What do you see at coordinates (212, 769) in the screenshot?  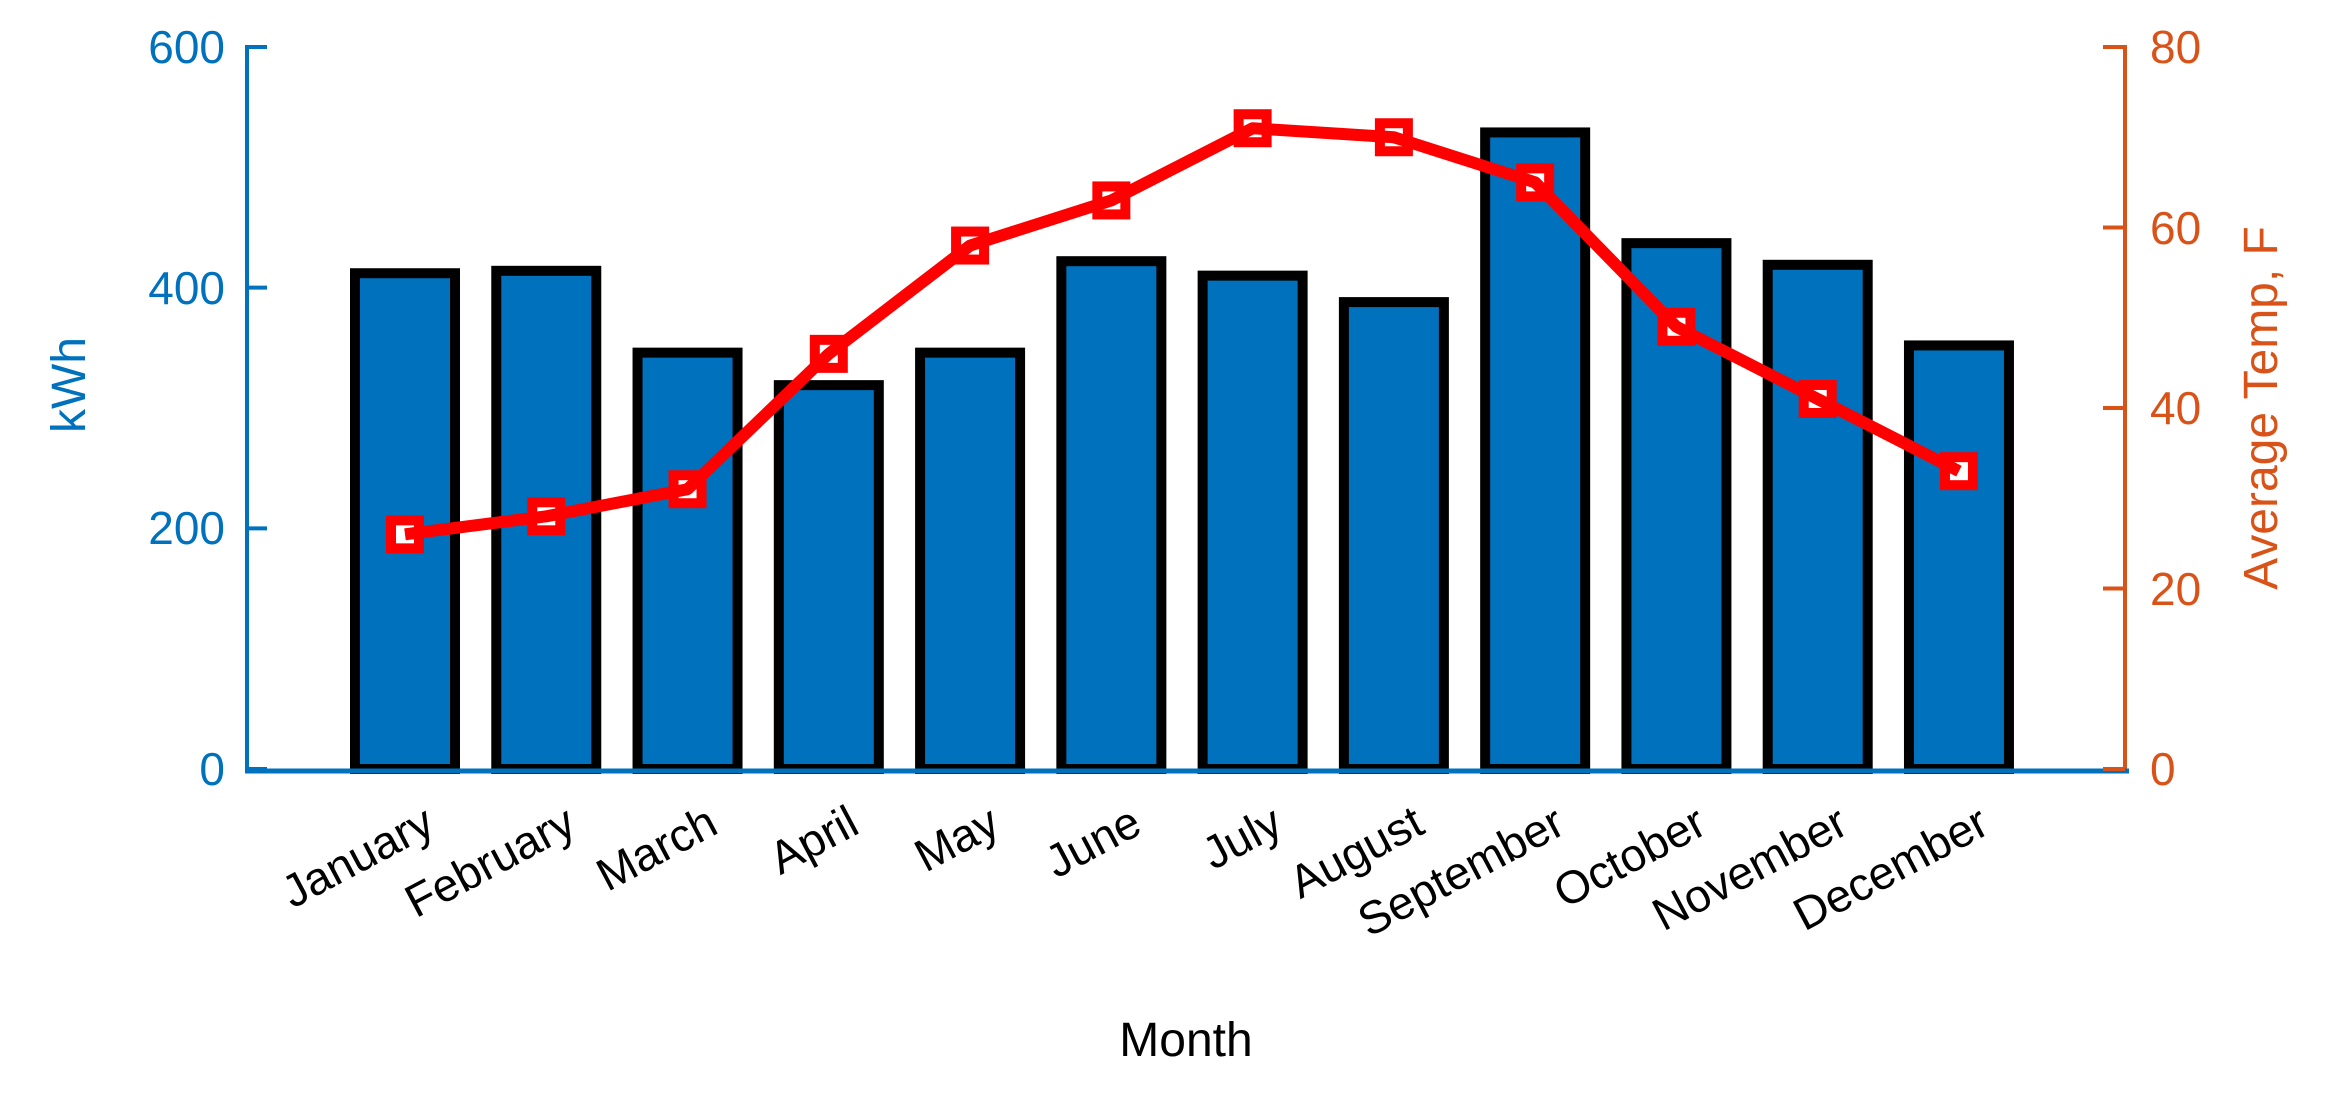 I see `left-tick-label-0: 0` at bounding box center [212, 769].